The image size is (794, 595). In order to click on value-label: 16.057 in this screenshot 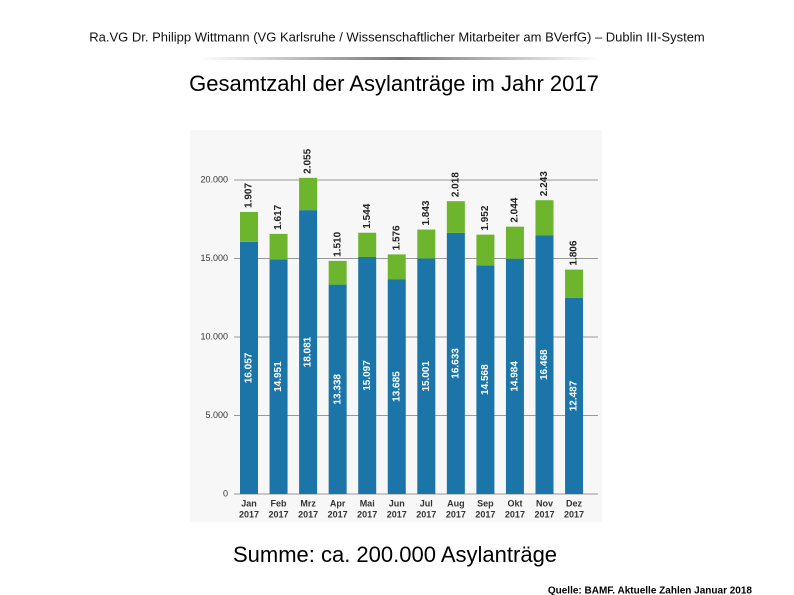, I will do `click(249, 367)`.